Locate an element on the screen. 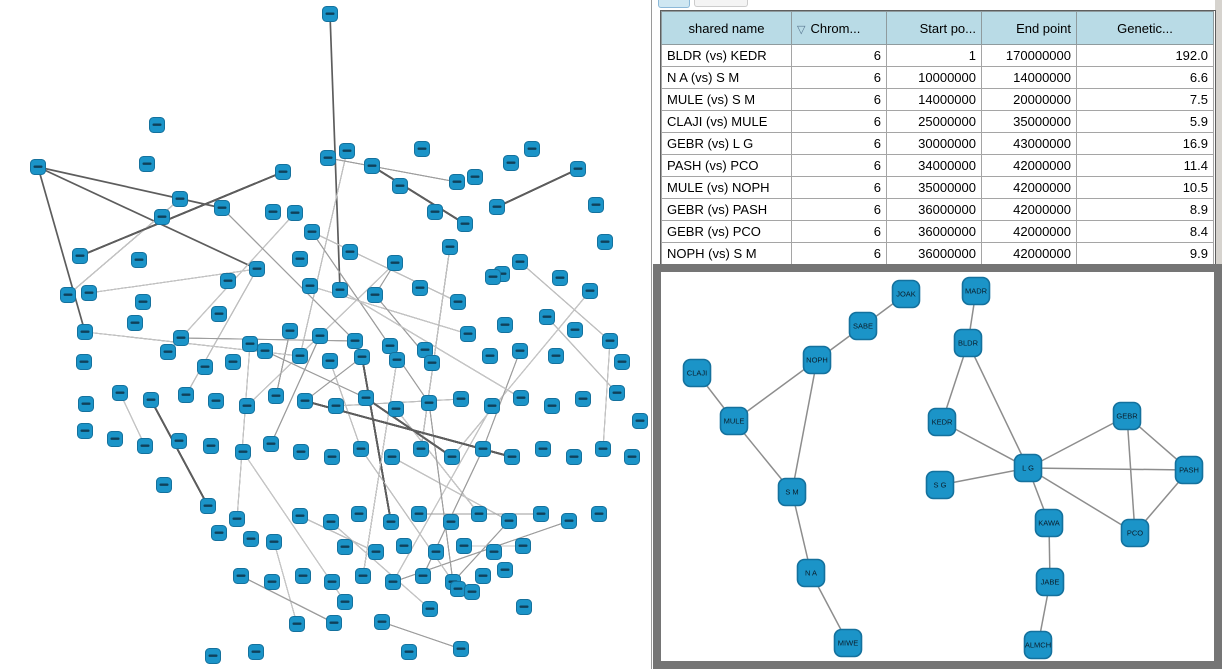 The image size is (1222, 669). node-almch: ALMCH is located at coordinates (1038, 645).